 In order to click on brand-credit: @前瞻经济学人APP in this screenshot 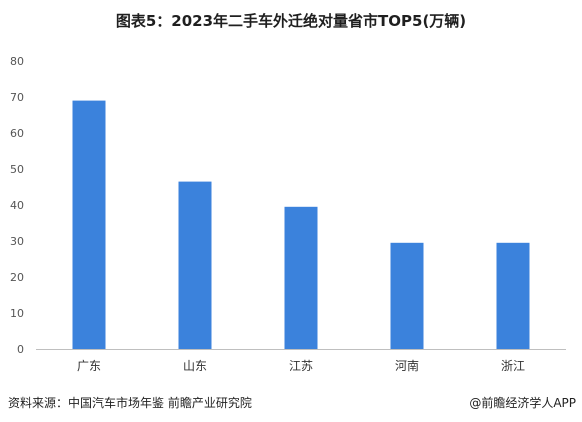, I will do `click(522, 403)`.